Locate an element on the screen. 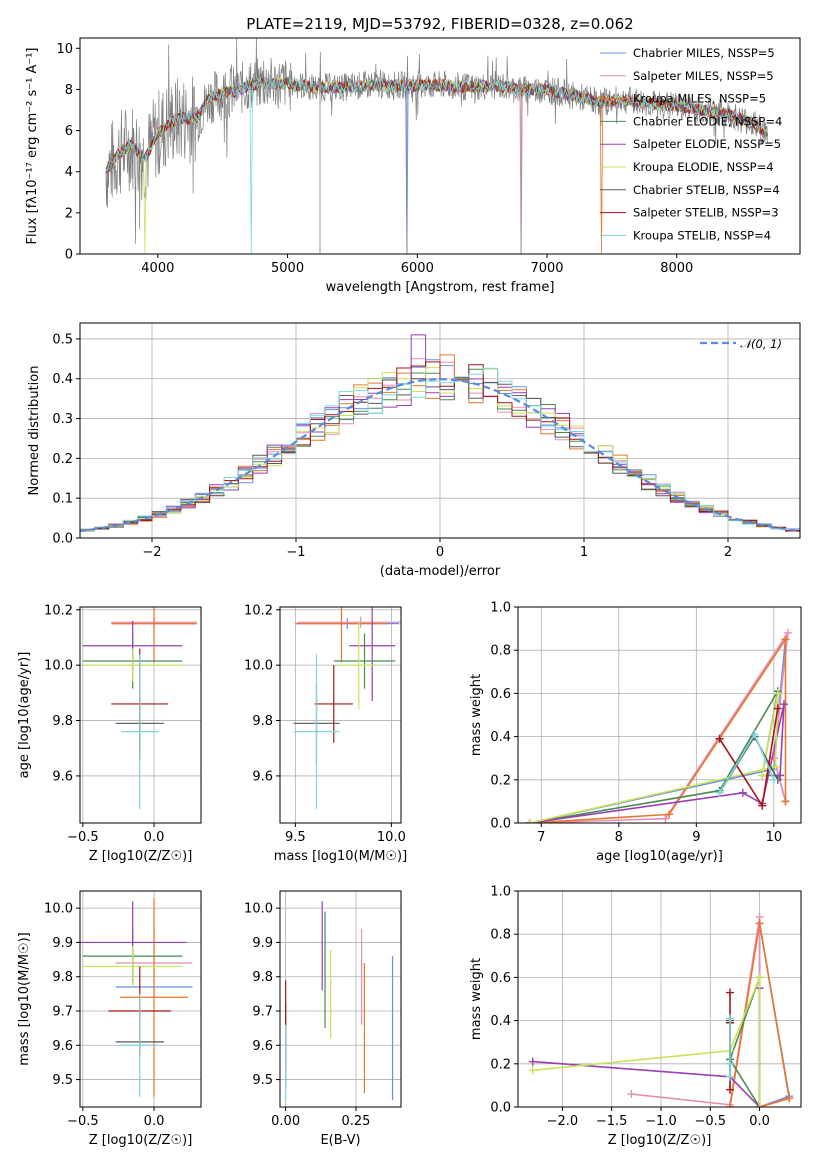  x-tick-label: −0.5 is located at coordinates (83, 1121).